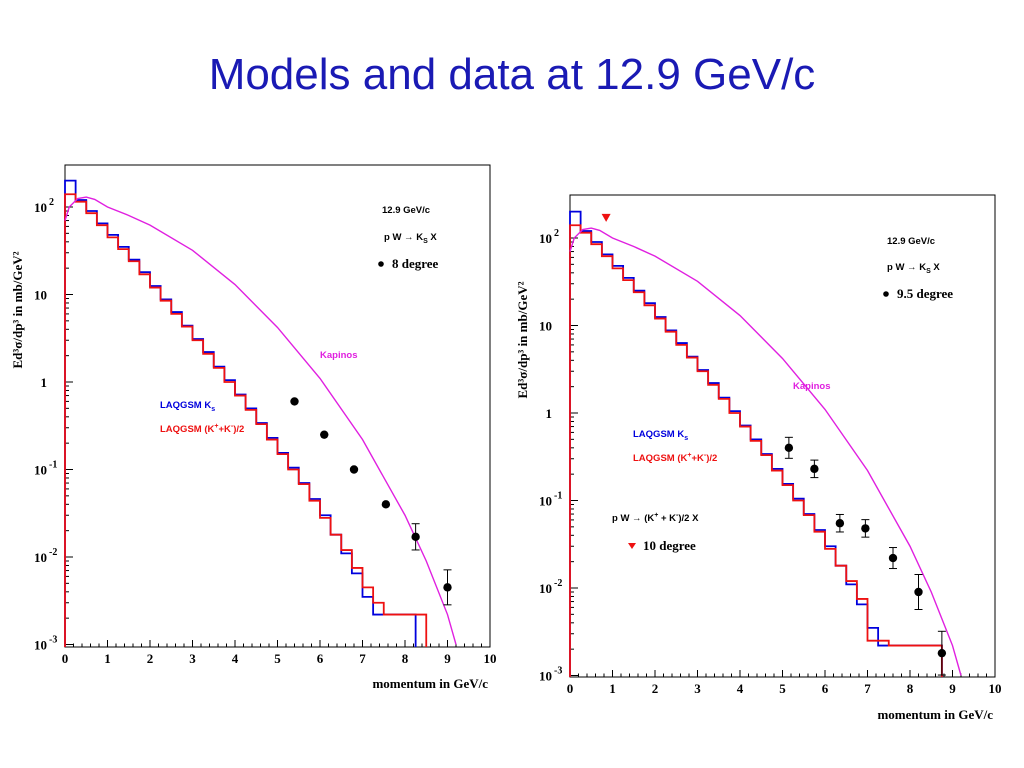 The height and width of the screenshot is (768, 1024). What do you see at coordinates (371, 501) in the screenshot?
I see `data-points-group` at bounding box center [371, 501].